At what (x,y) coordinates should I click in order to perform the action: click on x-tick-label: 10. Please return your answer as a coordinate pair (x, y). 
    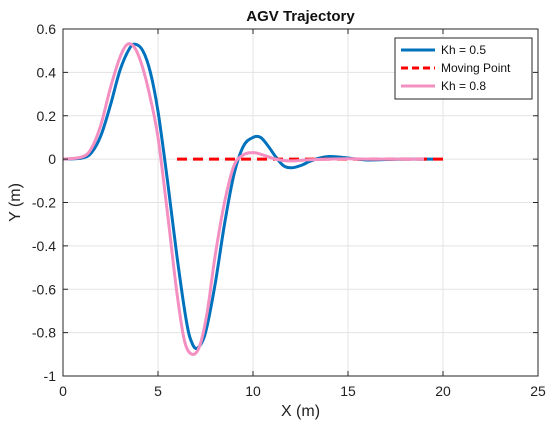
    Looking at the image, I should click on (253, 391).